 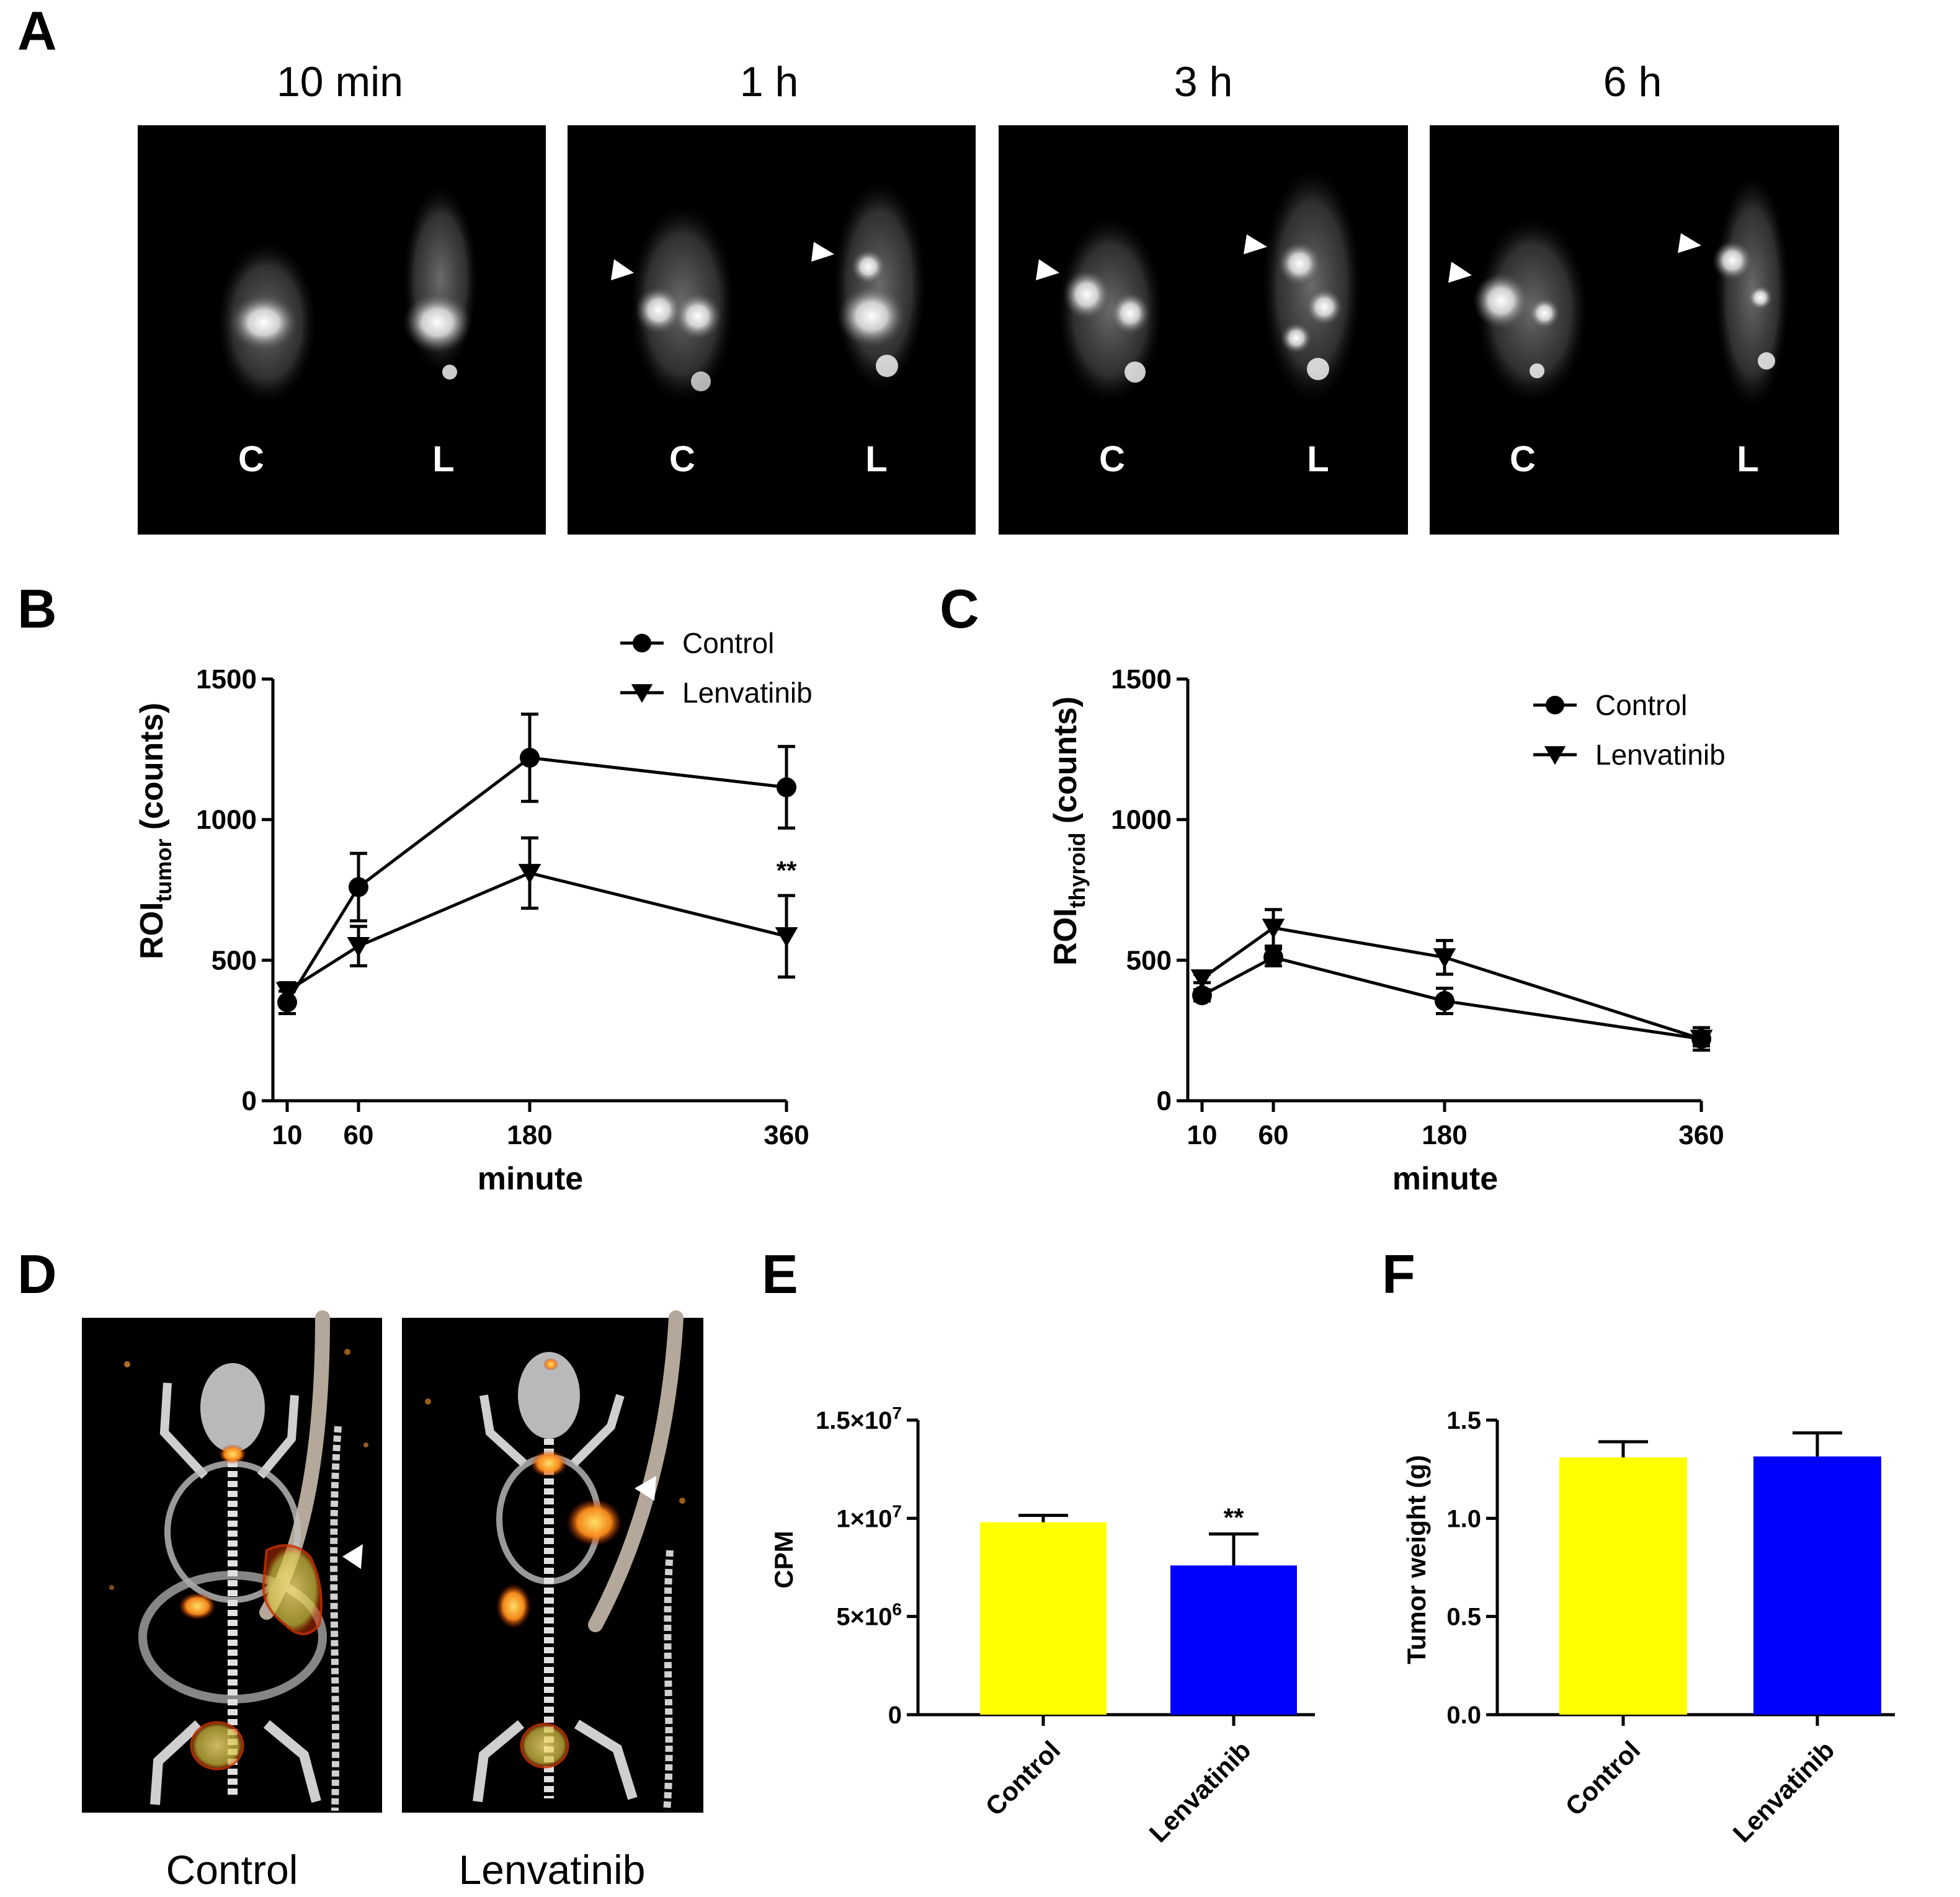 I want to click on category-label: Lenvatinib, so click(x=1200, y=1791).